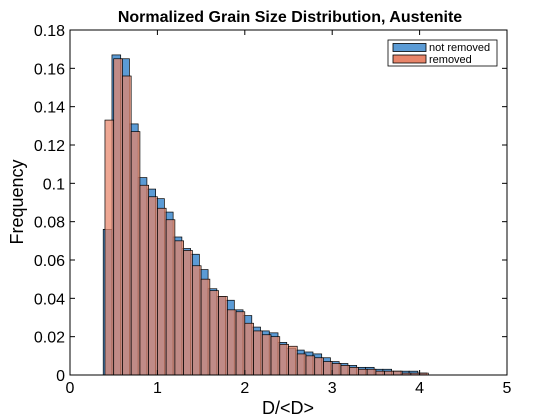 This screenshot has height=420, width=560. What do you see at coordinates (17, 201) in the screenshot?
I see `y-axis-label: Frequency` at bounding box center [17, 201].